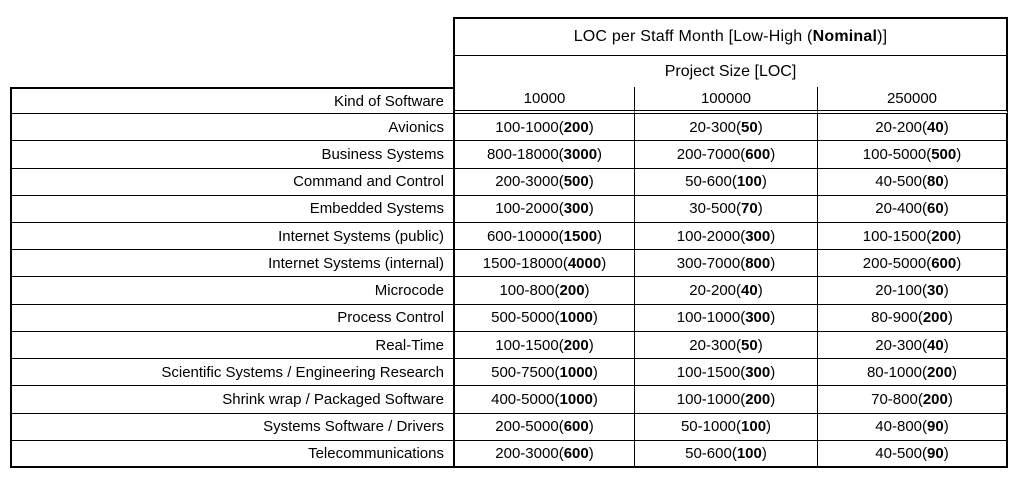 Image resolution: width=1018 pixels, height=480 pixels. Describe the element at coordinates (726, 101) in the screenshot. I see `size-column-header: 100000` at that location.